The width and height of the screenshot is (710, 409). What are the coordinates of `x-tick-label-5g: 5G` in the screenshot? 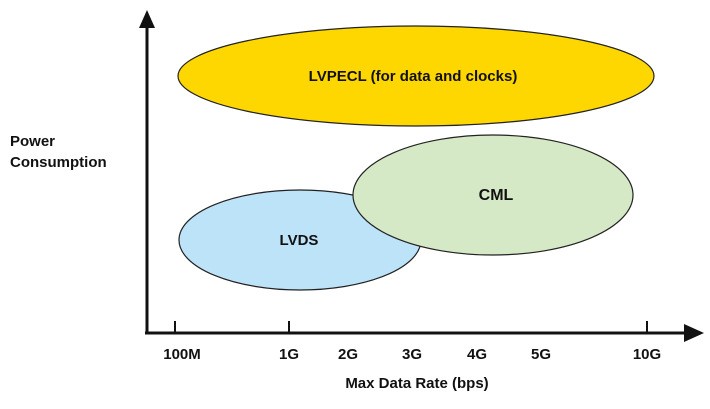 It's located at (541, 354).